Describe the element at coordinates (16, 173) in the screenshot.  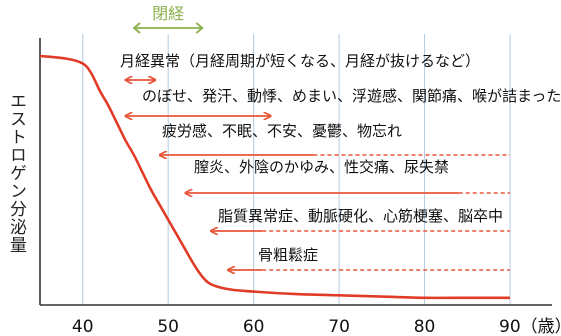
I see `y-axis-label: エストロゲン分泌量` at that location.